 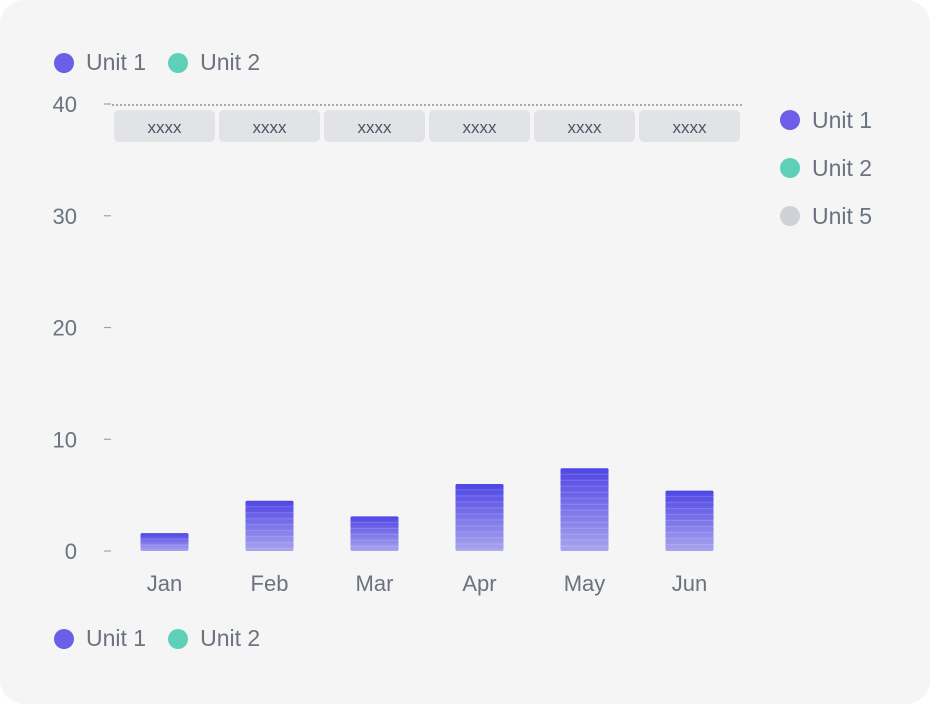 What do you see at coordinates (65, 328) in the screenshot?
I see `y-tick-label: 20` at bounding box center [65, 328].